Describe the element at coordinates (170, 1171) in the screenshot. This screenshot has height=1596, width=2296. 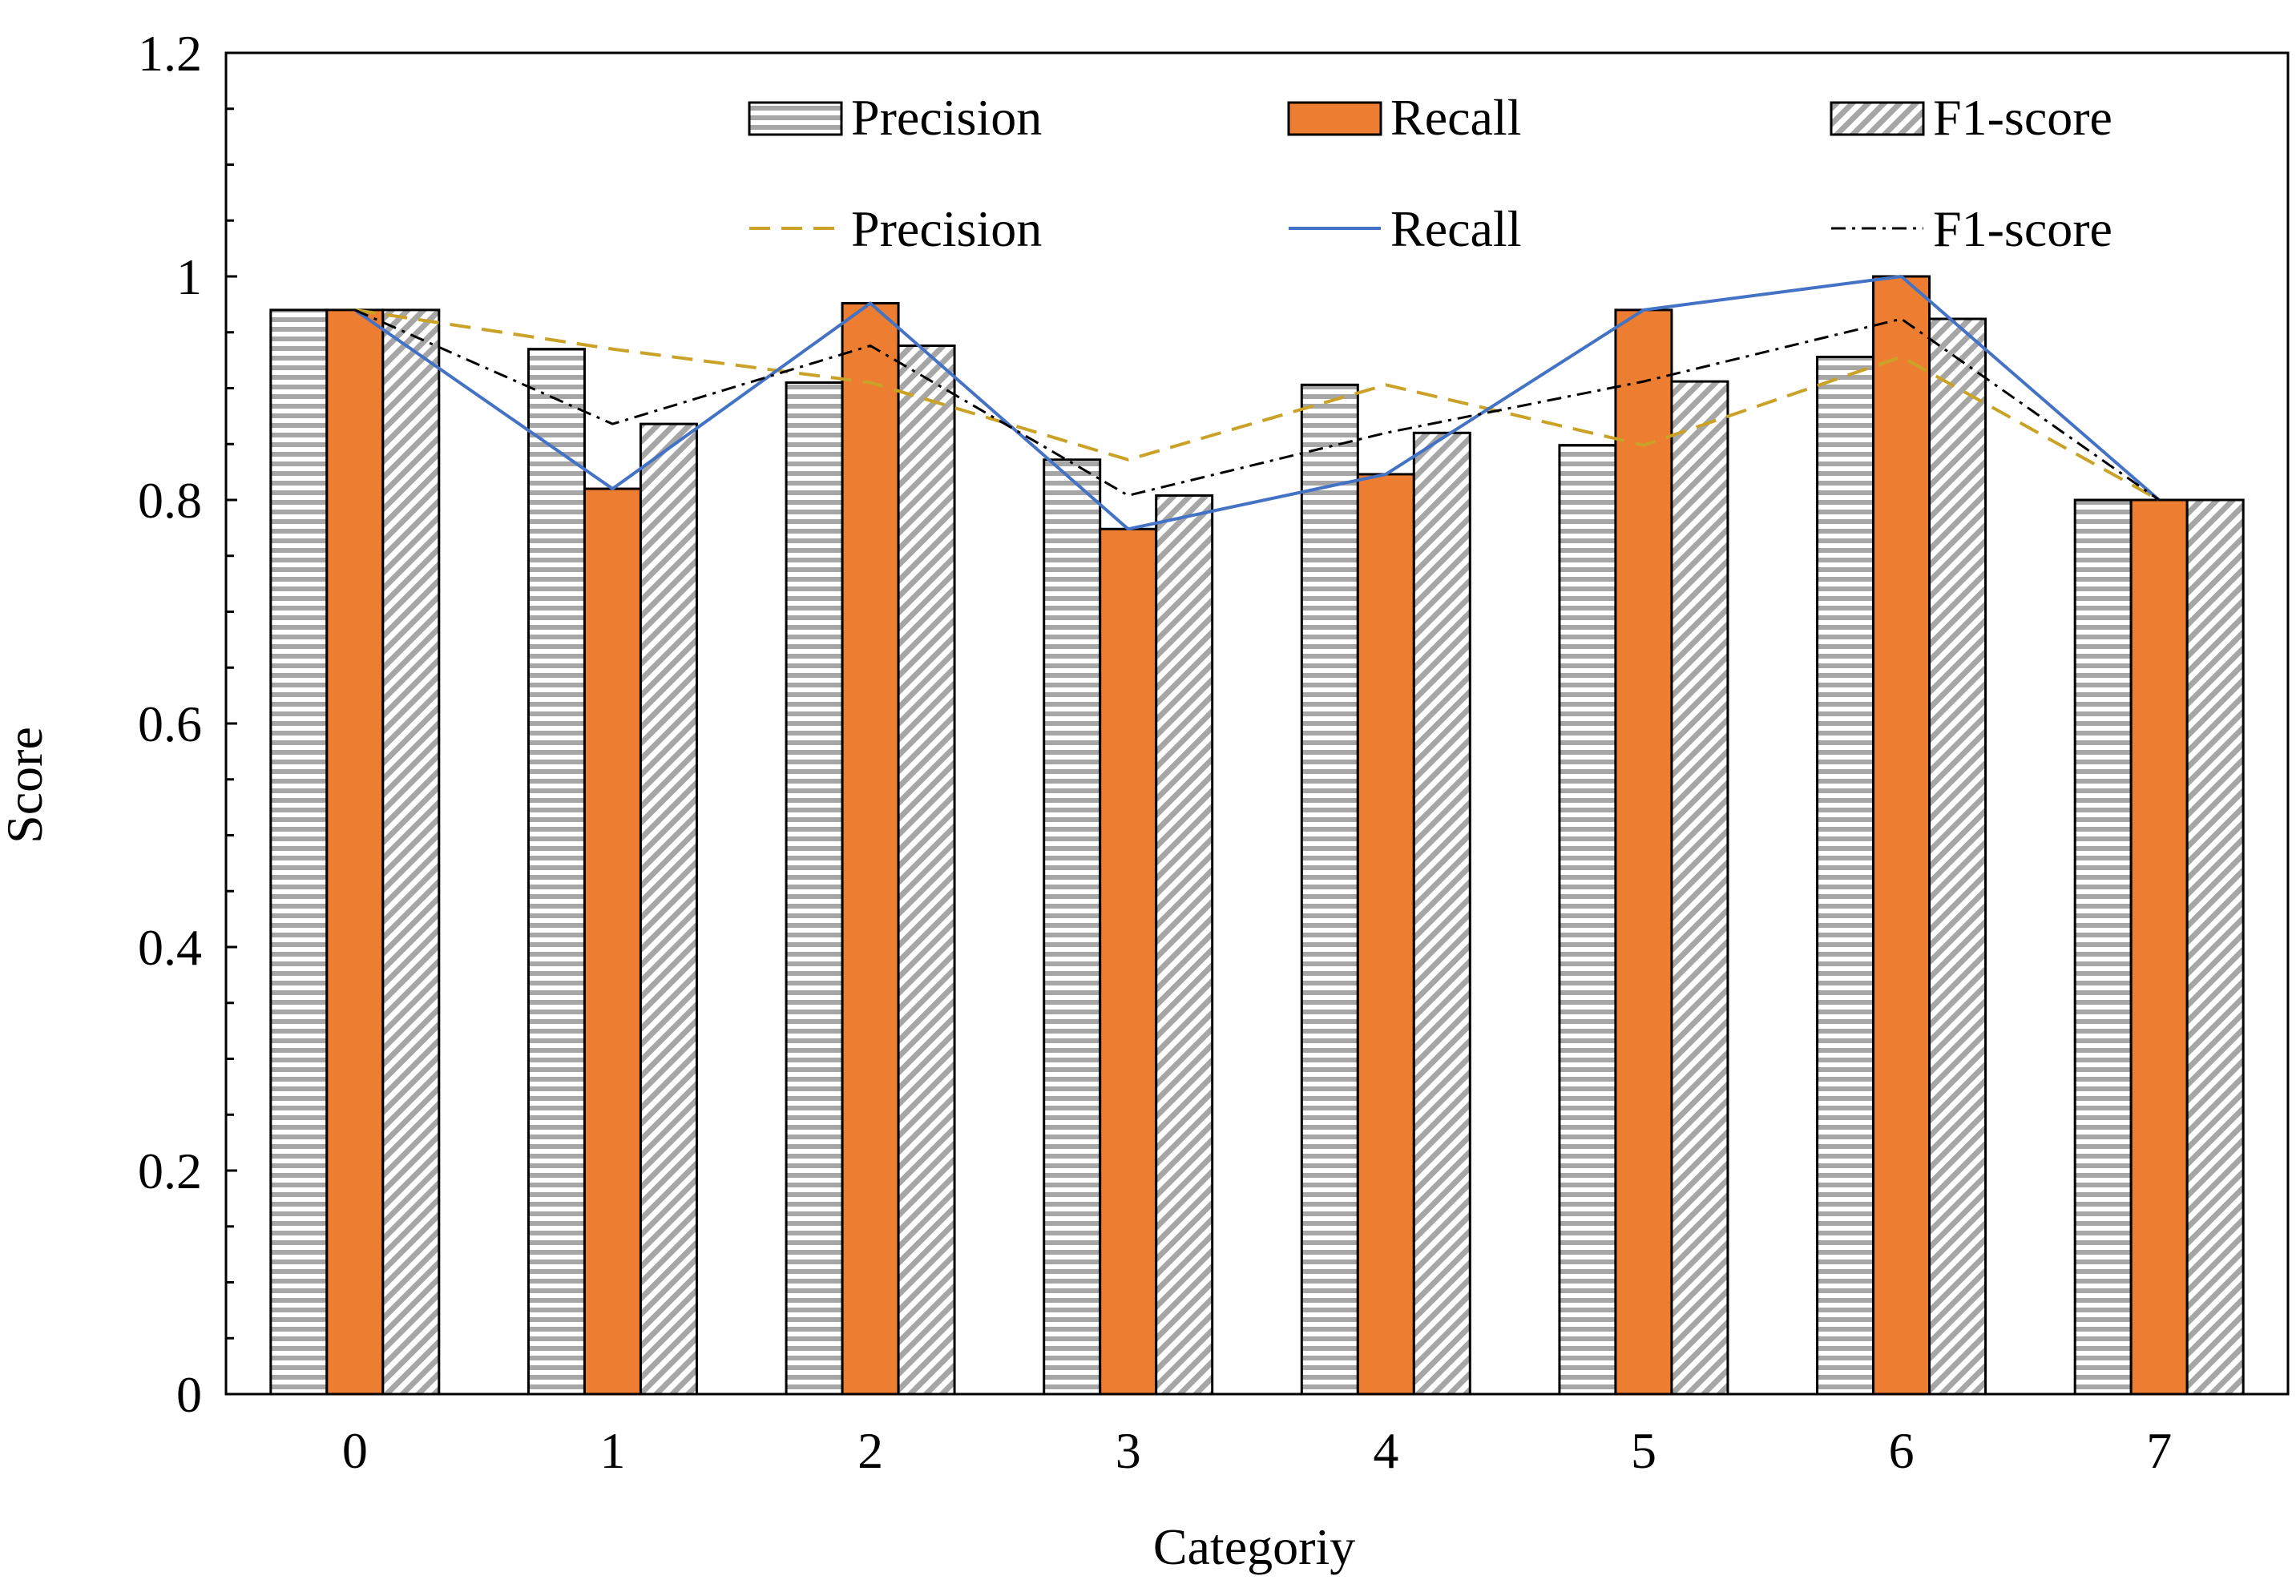
I see `y-tick-label: 0.2` at that location.